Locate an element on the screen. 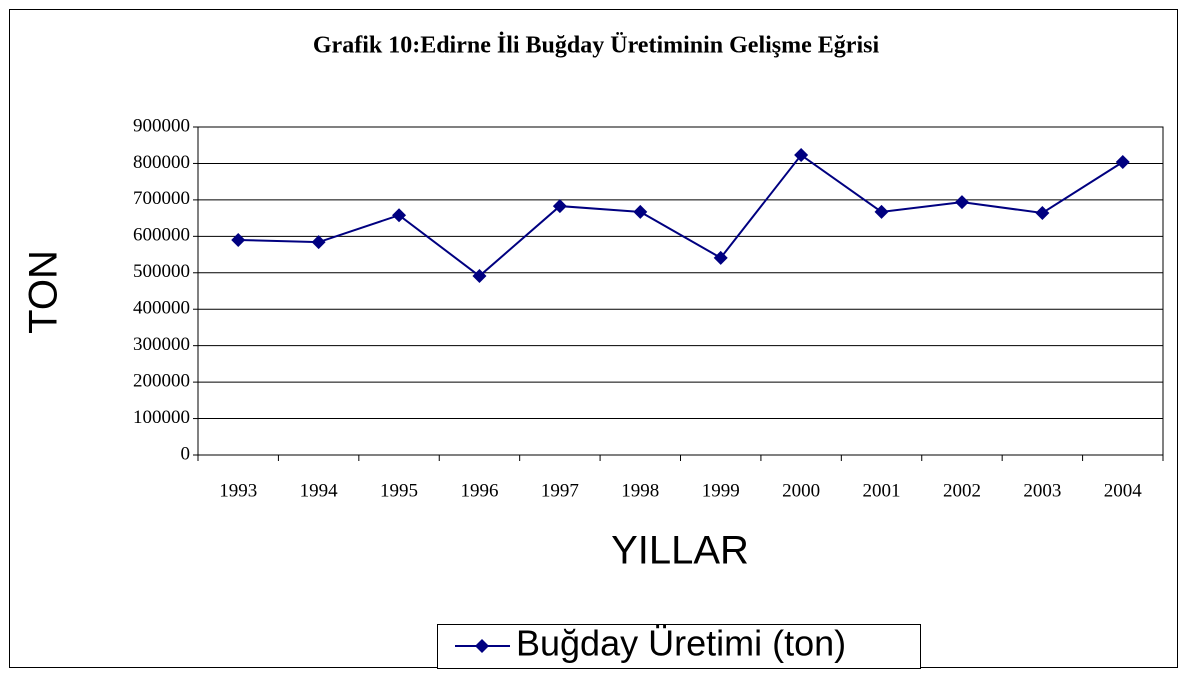 The height and width of the screenshot is (677, 1187). x-tick-label: 1998 is located at coordinates (640, 490).